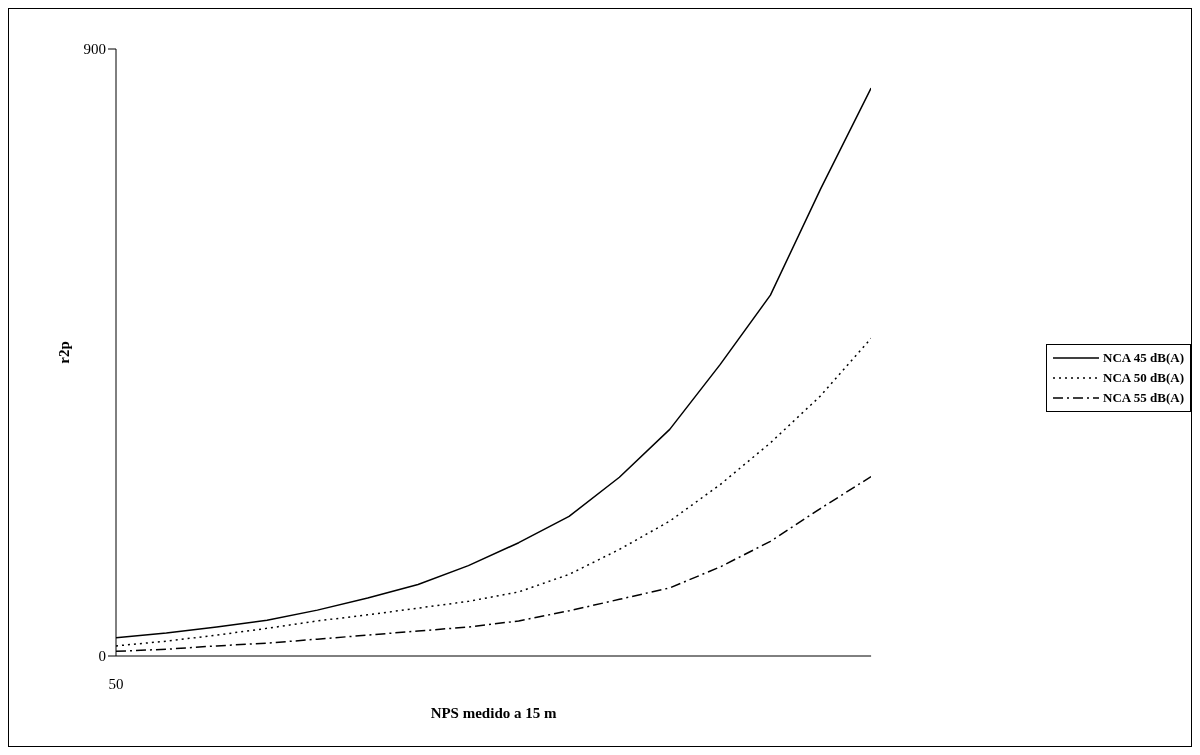  I want to click on x-tick-label: 50, so click(116, 683).